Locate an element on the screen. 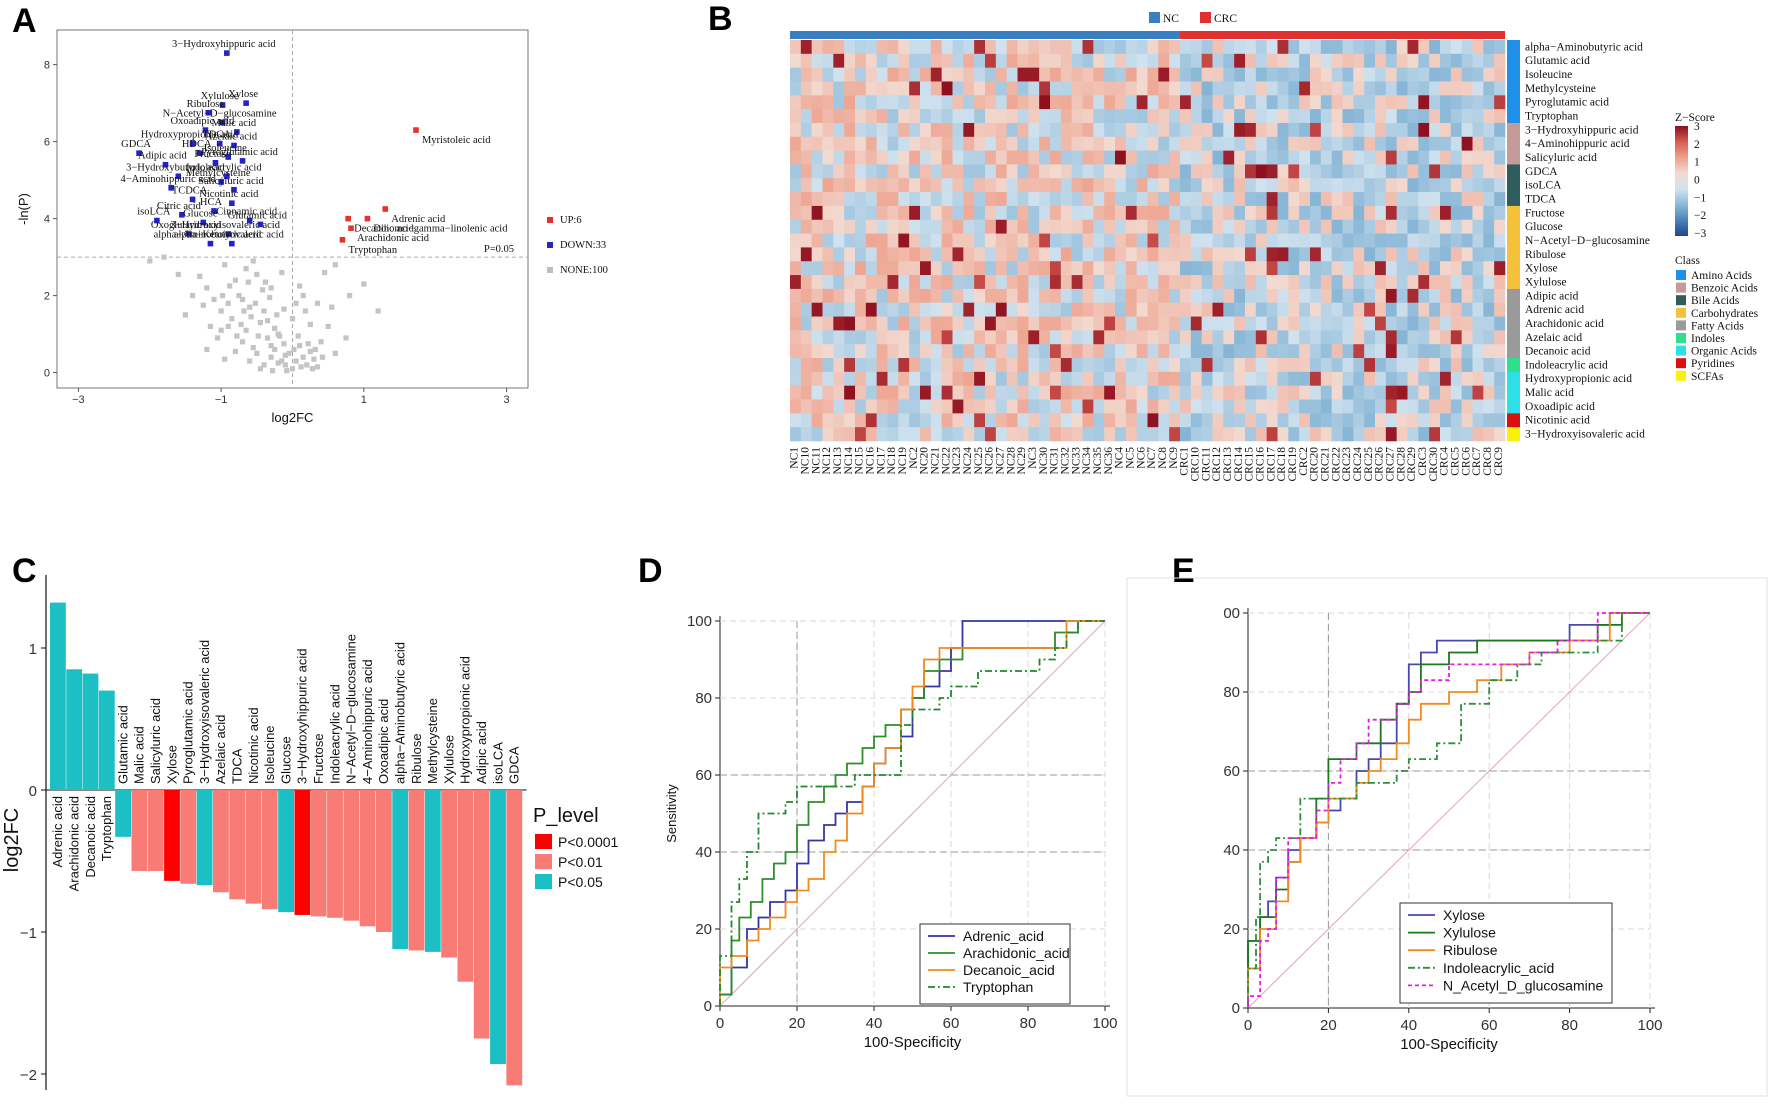  row-label: Adrenic acid is located at coordinates (1554, 310).